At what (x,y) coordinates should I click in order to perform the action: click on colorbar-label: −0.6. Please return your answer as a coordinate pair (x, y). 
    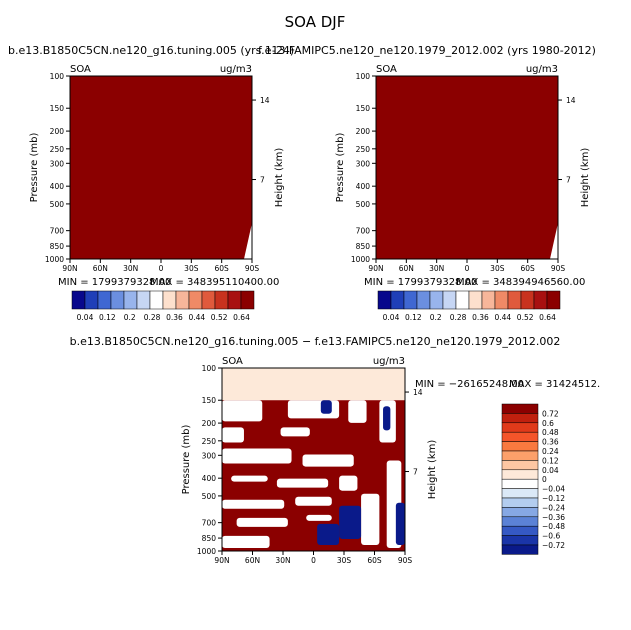
    Looking at the image, I should click on (551, 536).